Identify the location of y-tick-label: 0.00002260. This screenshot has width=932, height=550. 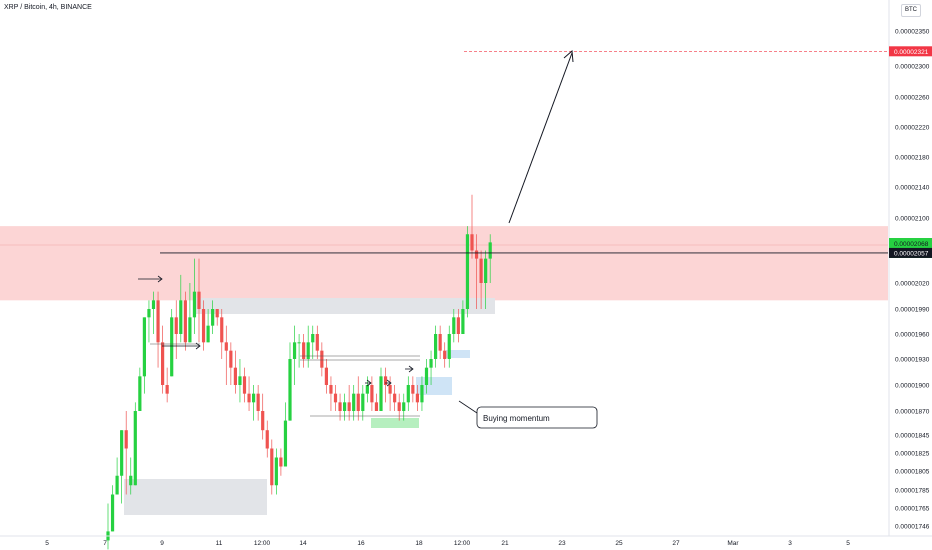
(912, 98).